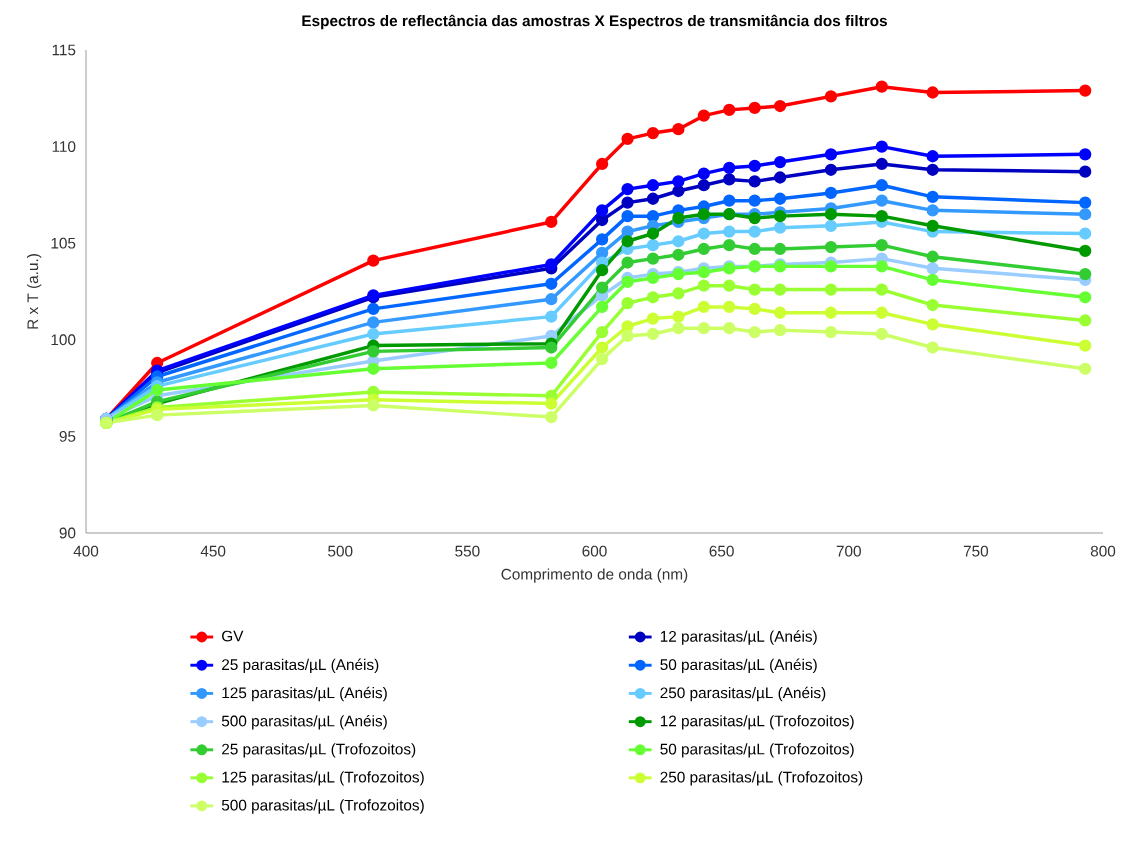 The image size is (1135, 863). What do you see at coordinates (757, 722) in the screenshot?
I see `legend-label: 12 parasitas/µL (Trofozoitos)` at bounding box center [757, 722].